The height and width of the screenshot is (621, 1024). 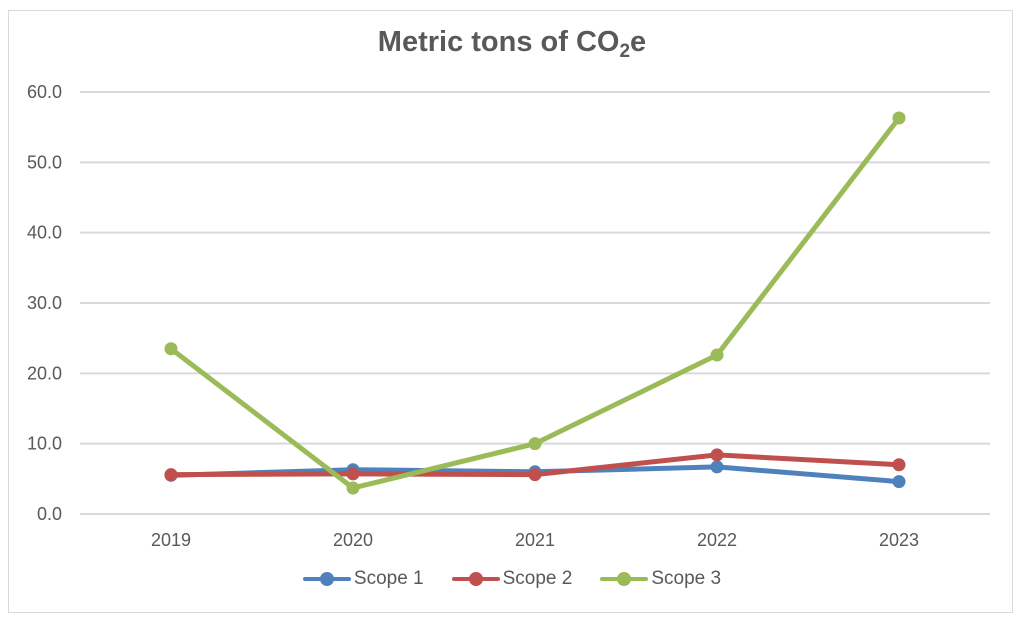 I want to click on x-tick-label: 2022, so click(x=717, y=540).